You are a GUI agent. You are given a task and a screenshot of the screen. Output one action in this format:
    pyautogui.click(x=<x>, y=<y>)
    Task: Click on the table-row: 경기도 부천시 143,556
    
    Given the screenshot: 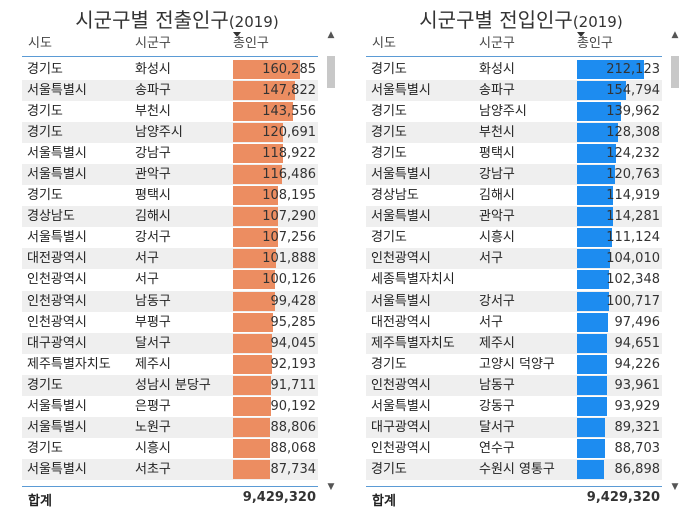 What is the action you would take?
    pyautogui.click(x=170, y=111)
    